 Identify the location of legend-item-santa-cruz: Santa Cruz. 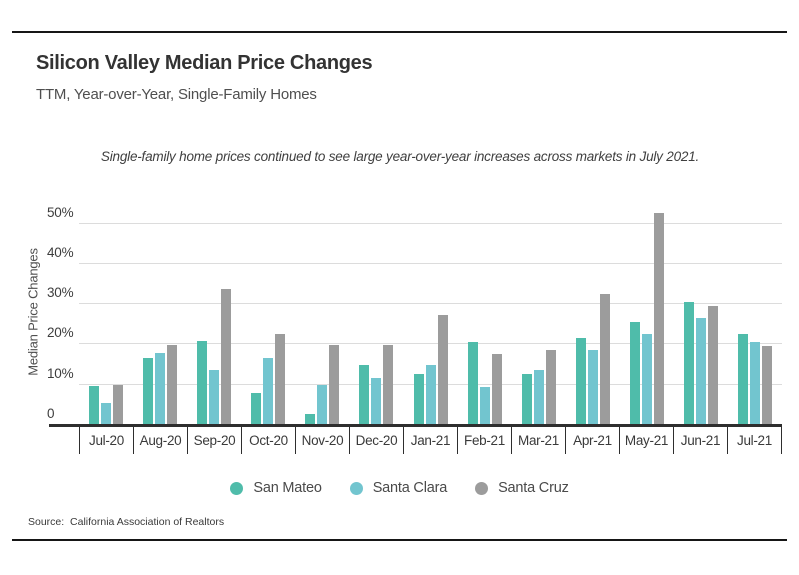
(522, 488).